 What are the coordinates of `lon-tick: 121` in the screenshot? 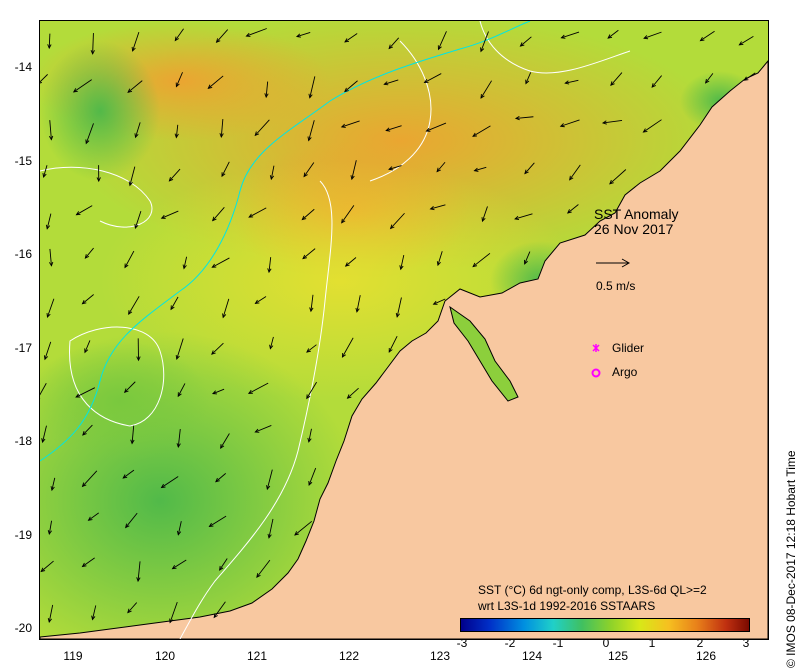 It's located at (257, 656).